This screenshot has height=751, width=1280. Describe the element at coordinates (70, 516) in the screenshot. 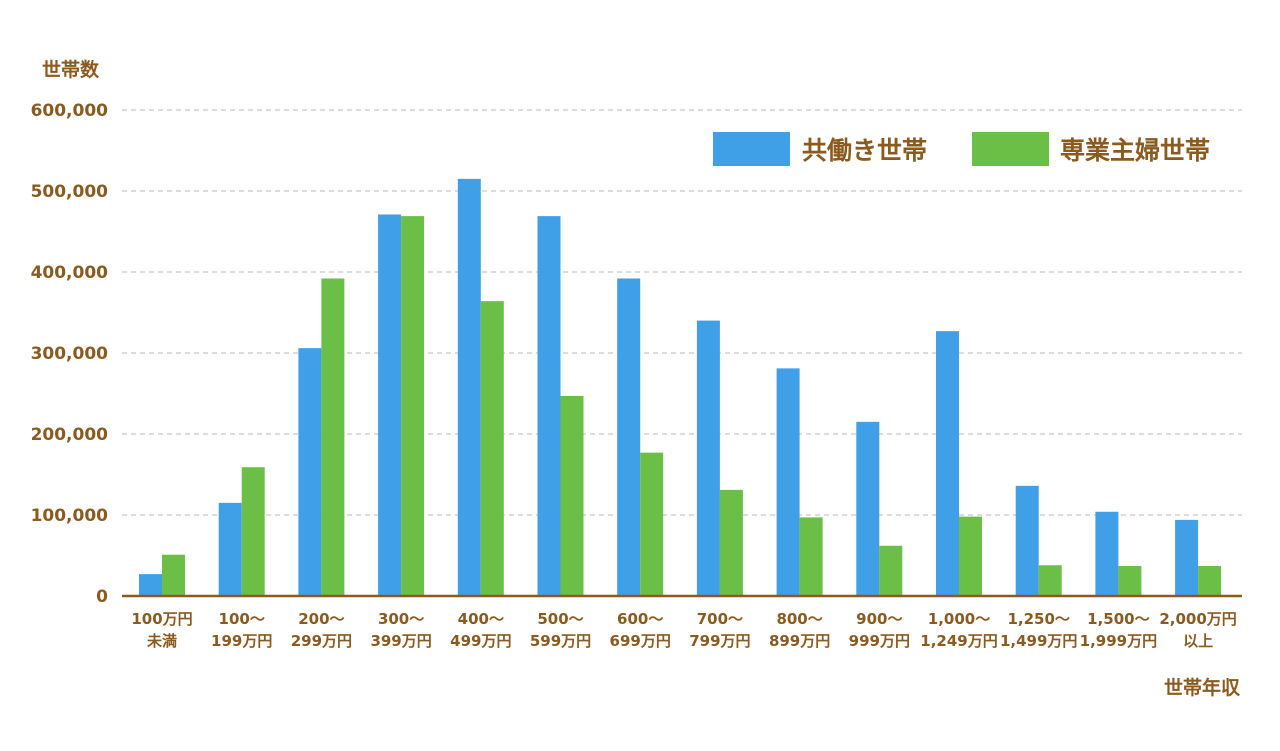

I see `y-tick-label: 100,000` at that location.